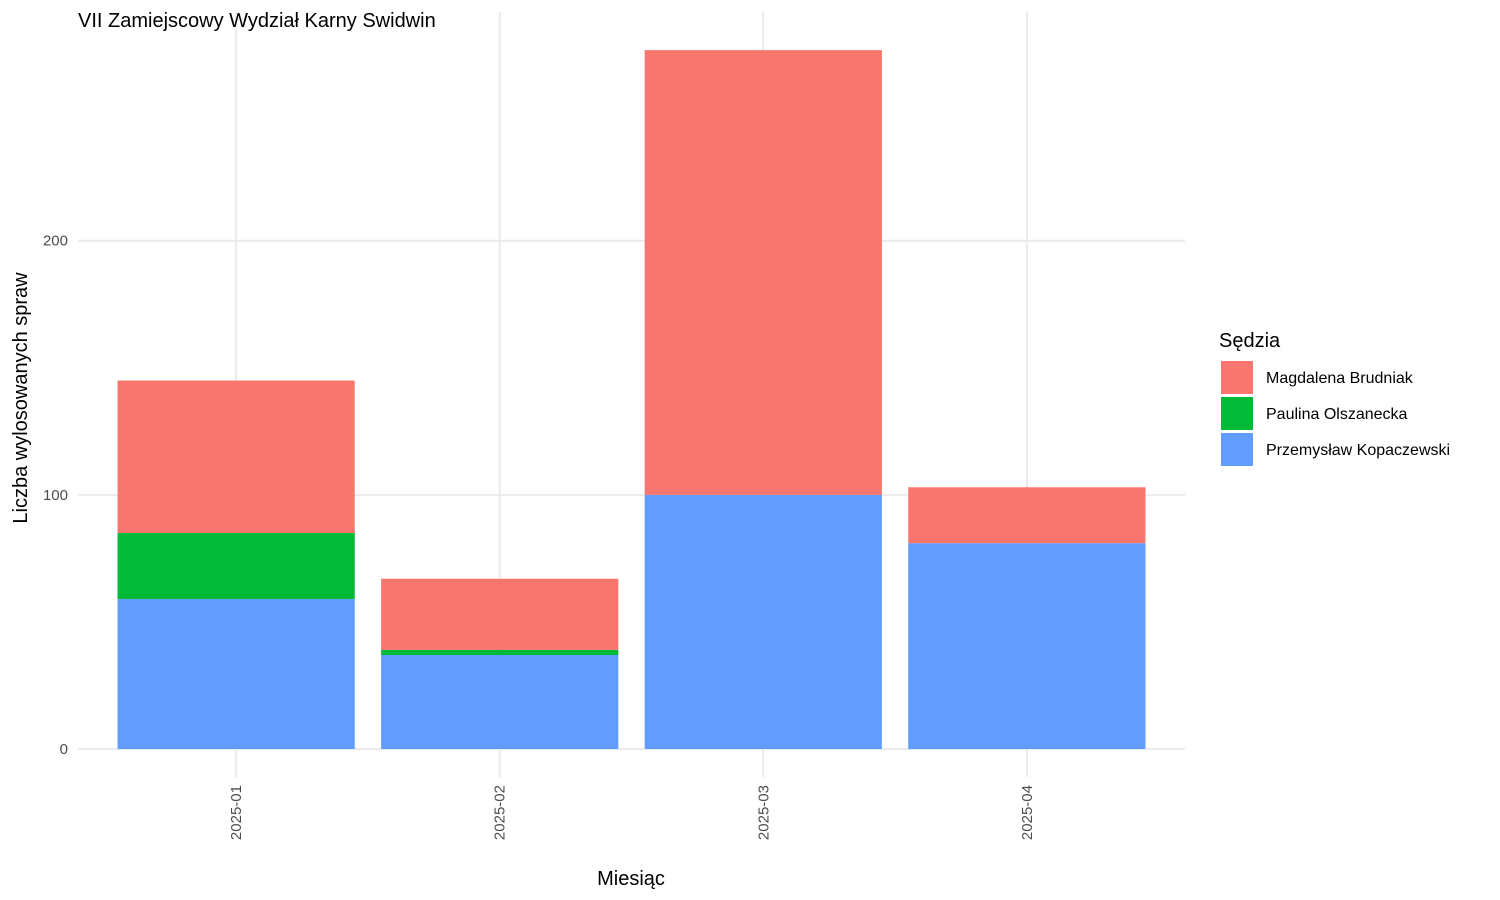 The width and height of the screenshot is (1500, 900). What do you see at coordinates (1340, 378) in the screenshot?
I see `legend-label: Magdalena Brudniak` at bounding box center [1340, 378].